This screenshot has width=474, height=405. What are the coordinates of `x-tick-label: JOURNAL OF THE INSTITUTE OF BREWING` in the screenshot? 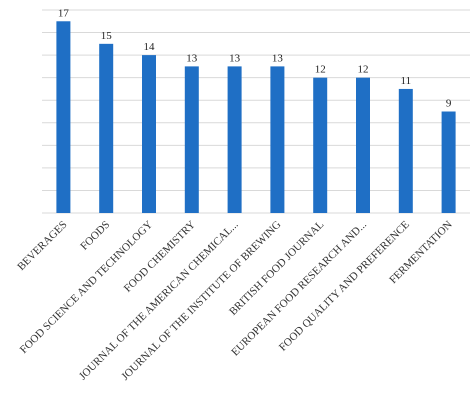 It's located at (201, 301).